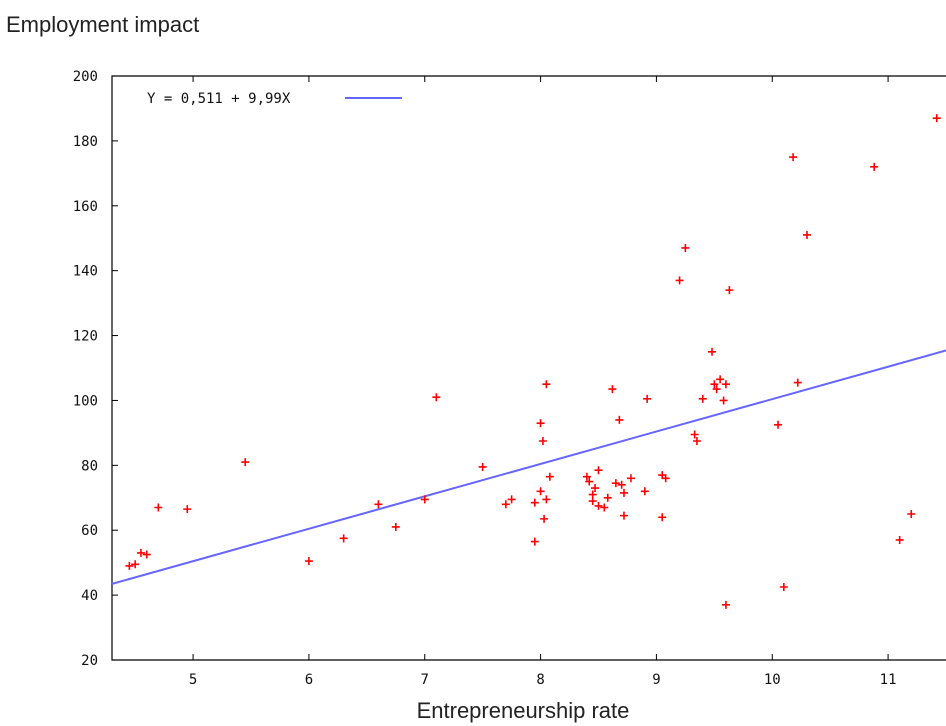 Image resolution: width=946 pixels, height=726 pixels. What do you see at coordinates (85, 401) in the screenshot?
I see `y-tick-label: 100` at bounding box center [85, 401].